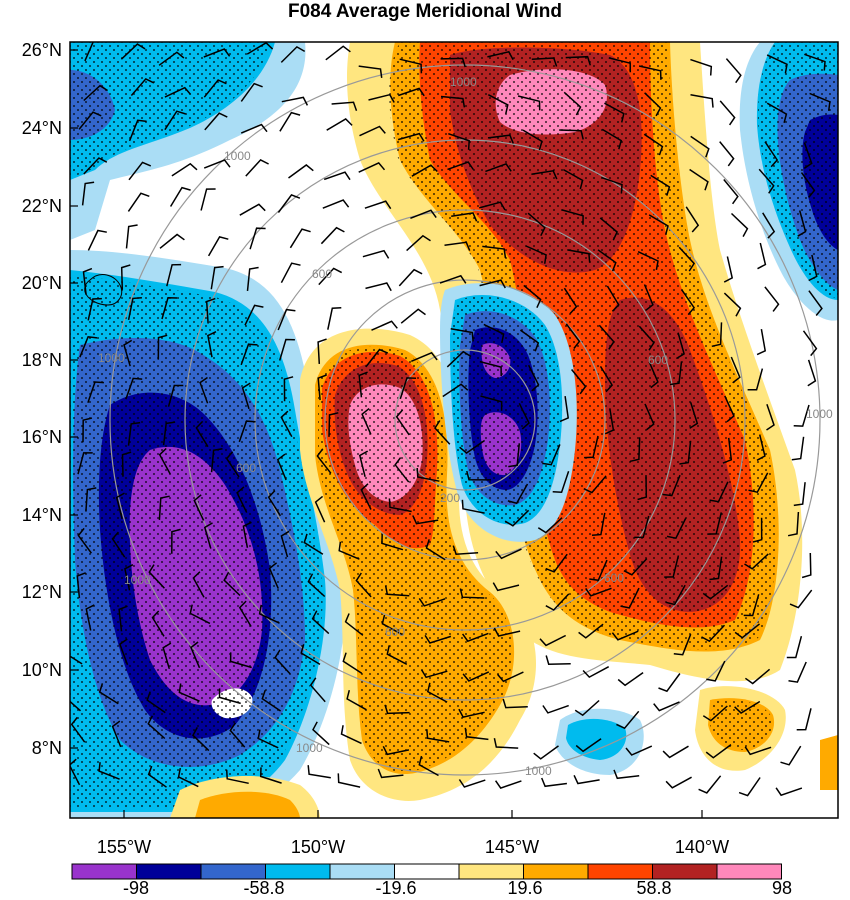 This screenshot has width=850, height=900. I want to click on y-tick-label: 12°N, so click(42, 592).